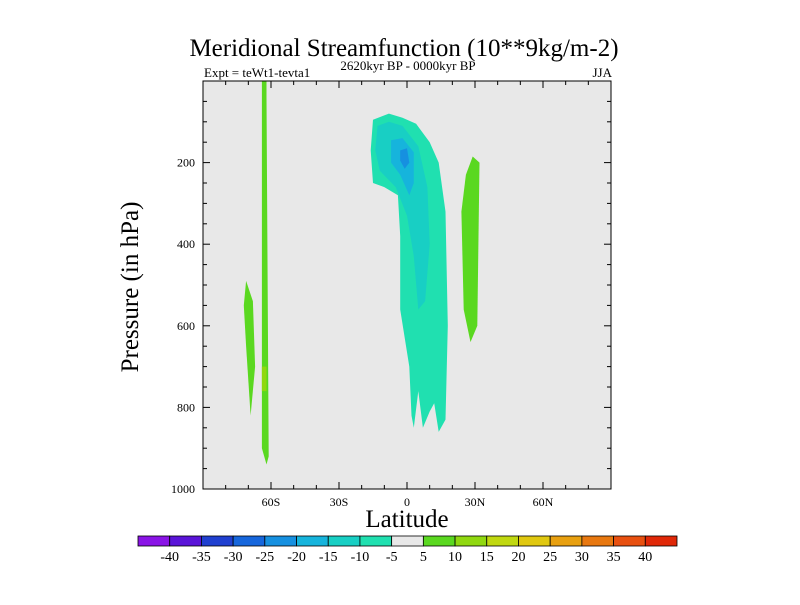  I want to click on y-axis-label: Pressure (in hPa), so click(130, 287).